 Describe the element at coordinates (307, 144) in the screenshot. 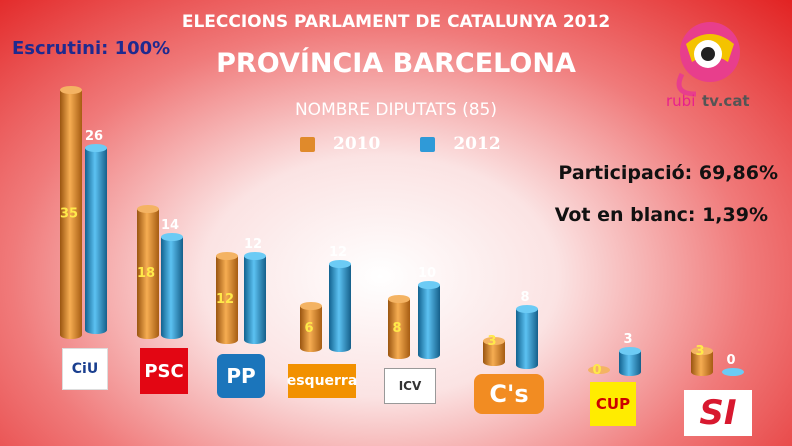

I see `legend-swatch-2010` at that location.